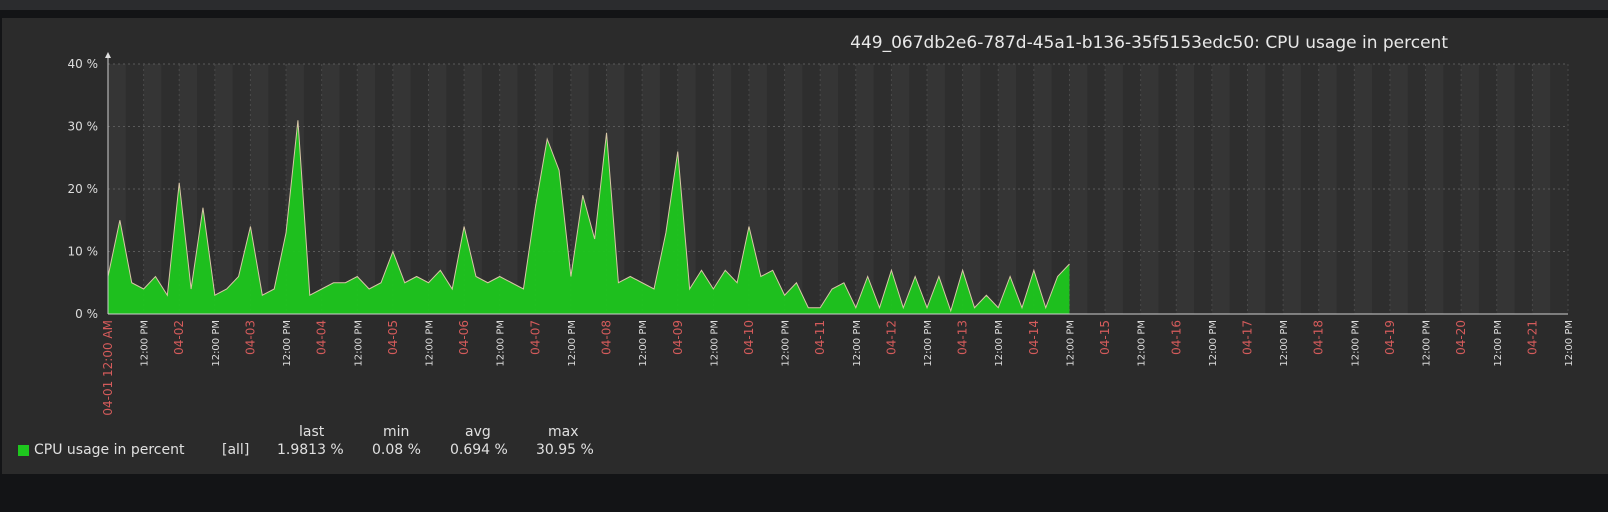  What do you see at coordinates (83, 127) in the screenshot?
I see `y-tick-label: 30 %` at bounding box center [83, 127].